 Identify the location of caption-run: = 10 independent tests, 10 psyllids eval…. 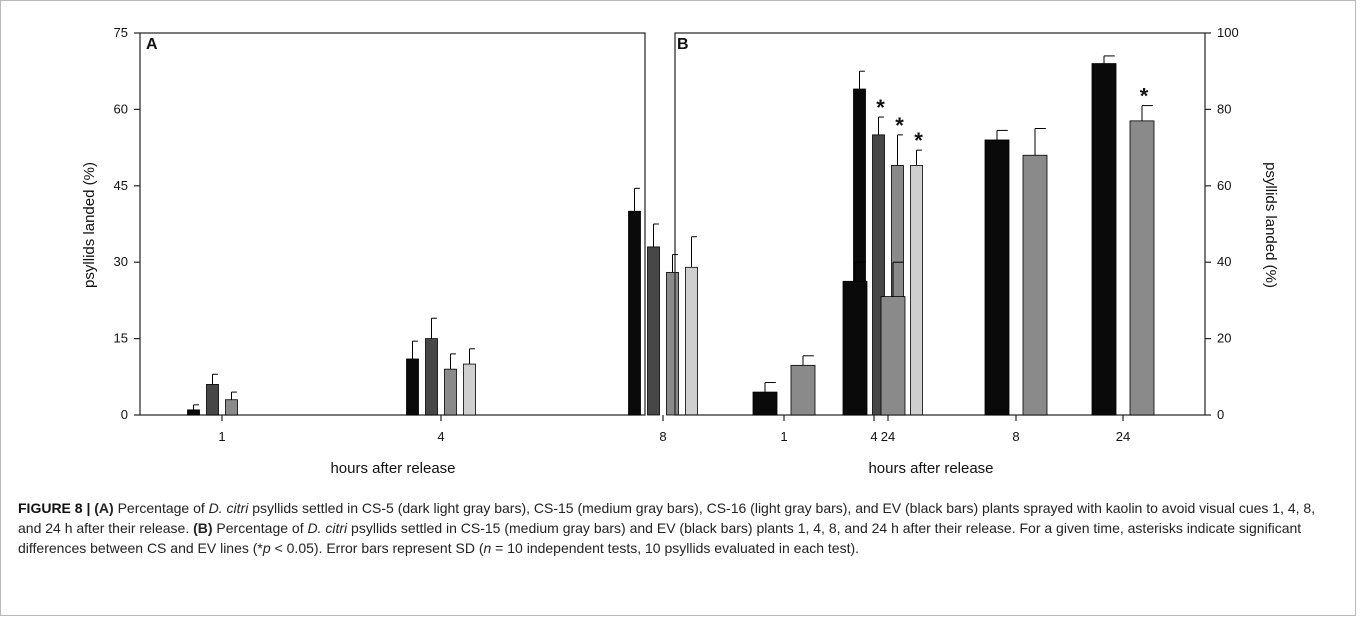
(675, 548).